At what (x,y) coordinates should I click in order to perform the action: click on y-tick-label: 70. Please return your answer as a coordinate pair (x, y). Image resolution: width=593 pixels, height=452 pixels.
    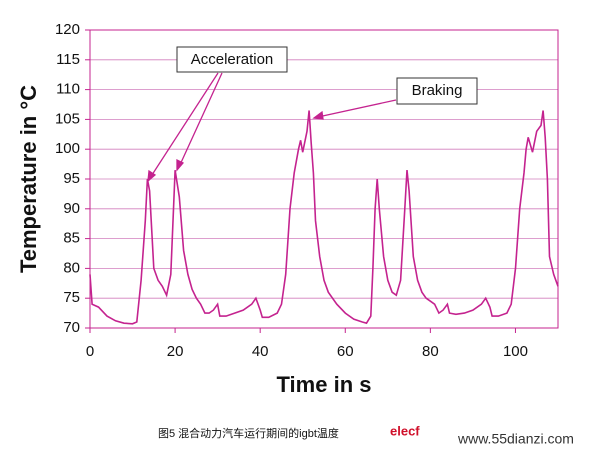
    Looking at the image, I should click on (71, 327).